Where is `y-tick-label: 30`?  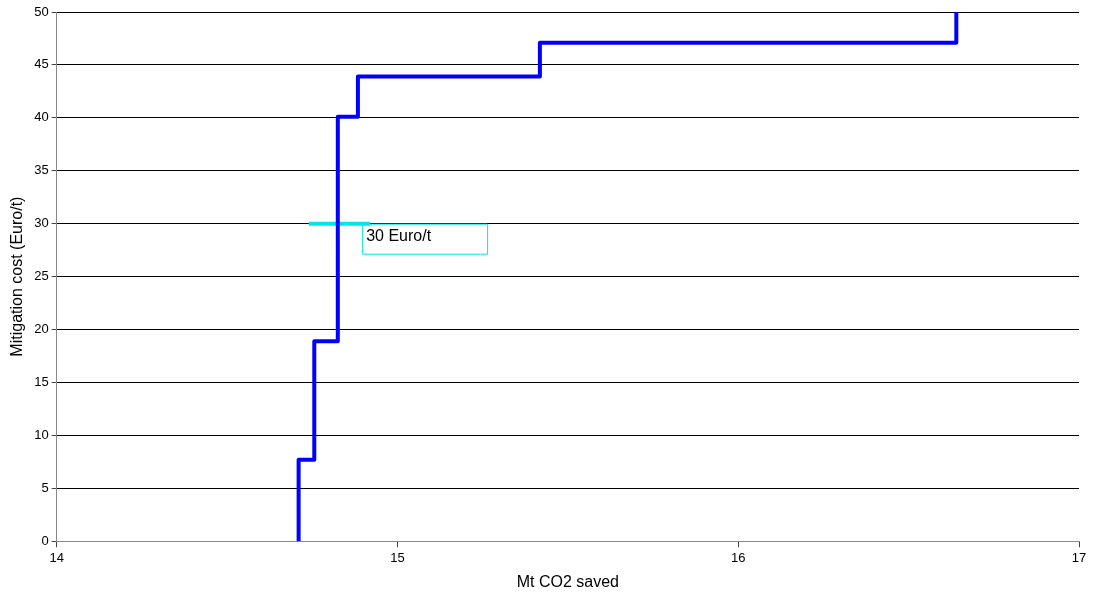
y-tick-label: 30 is located at coordinates (41, 223).